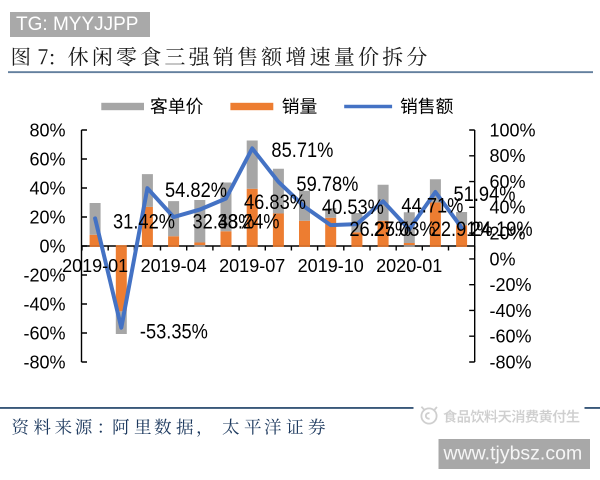 The width and height of the screenshot is (600, 480). Describe the element at coordinates (409, 266) in the screenshot. I see `svg-text: 2020-01` at that location.